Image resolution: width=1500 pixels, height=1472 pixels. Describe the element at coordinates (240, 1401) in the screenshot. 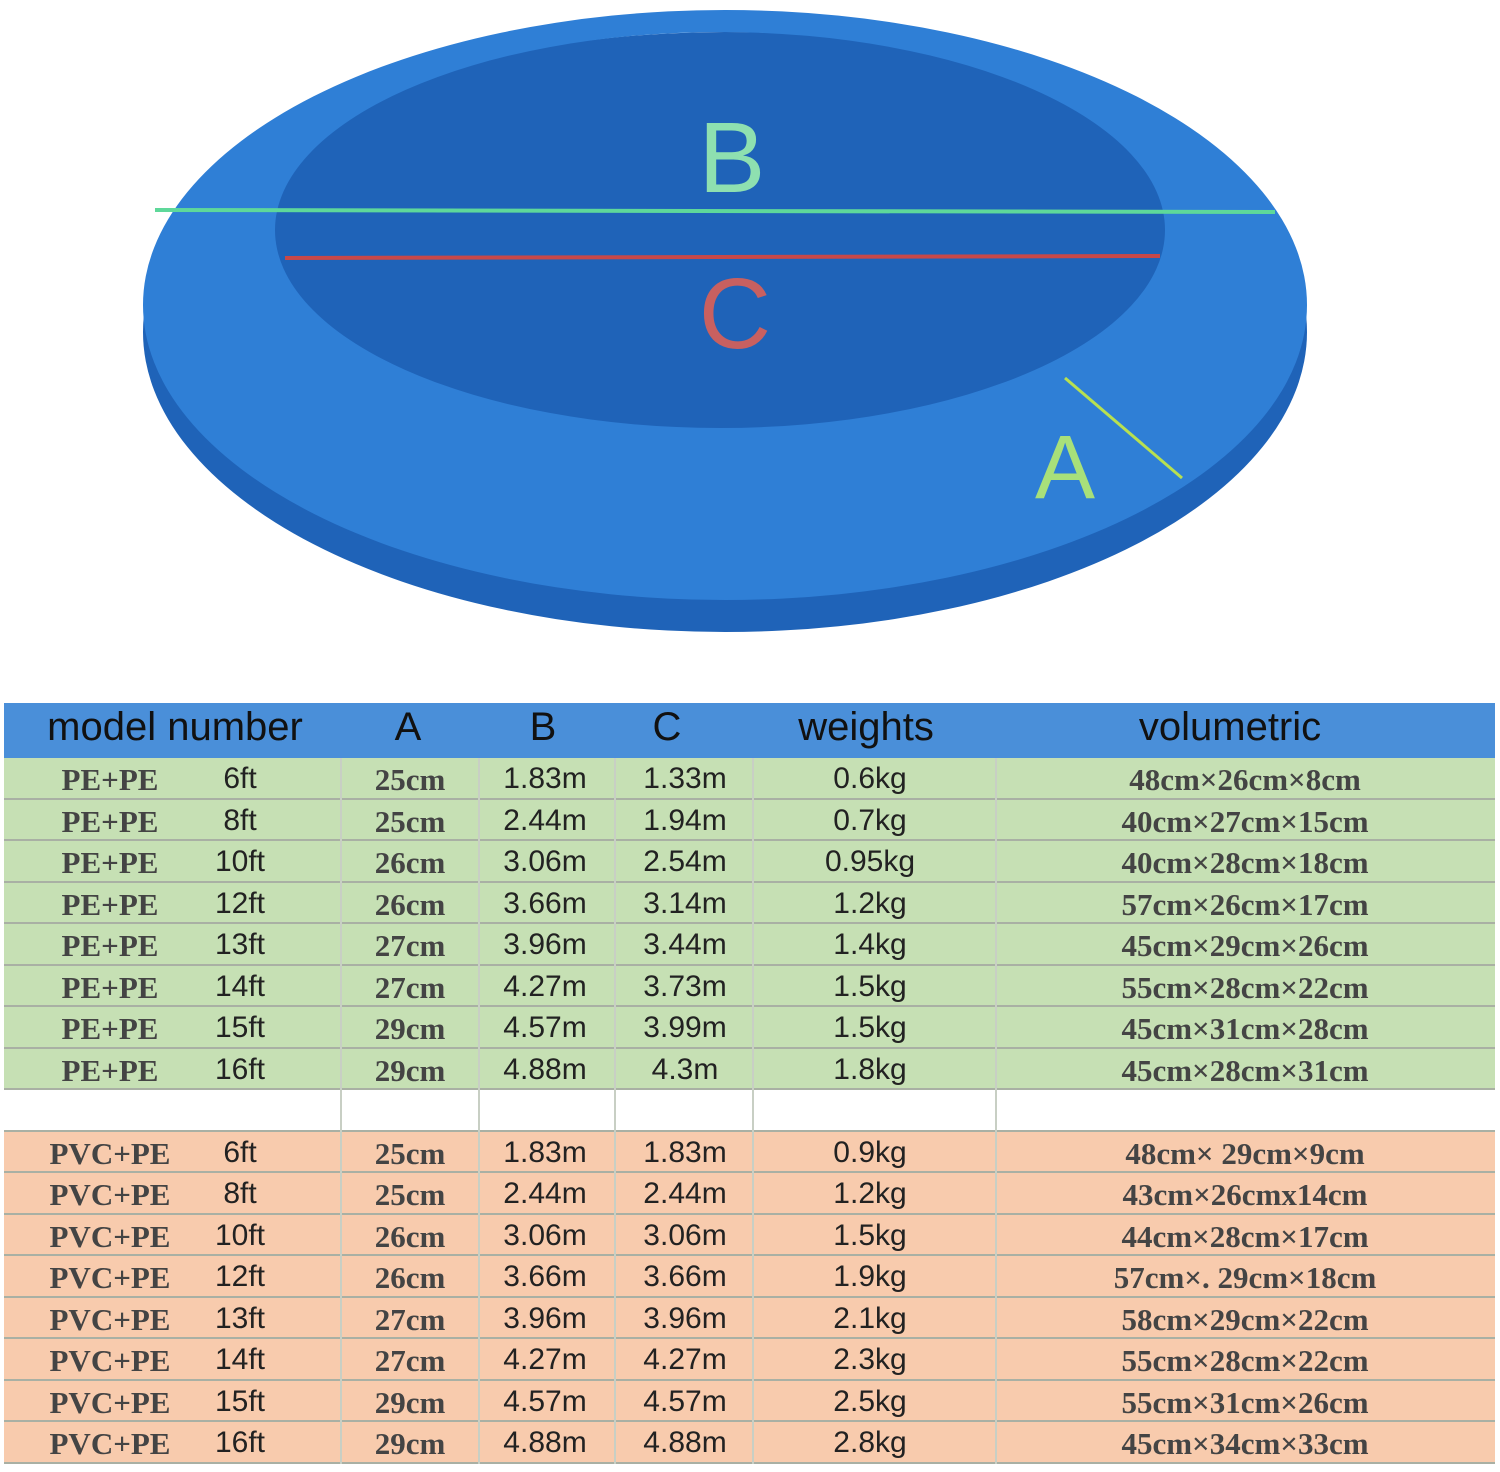

I see `table-cell: 15ft` at that location.